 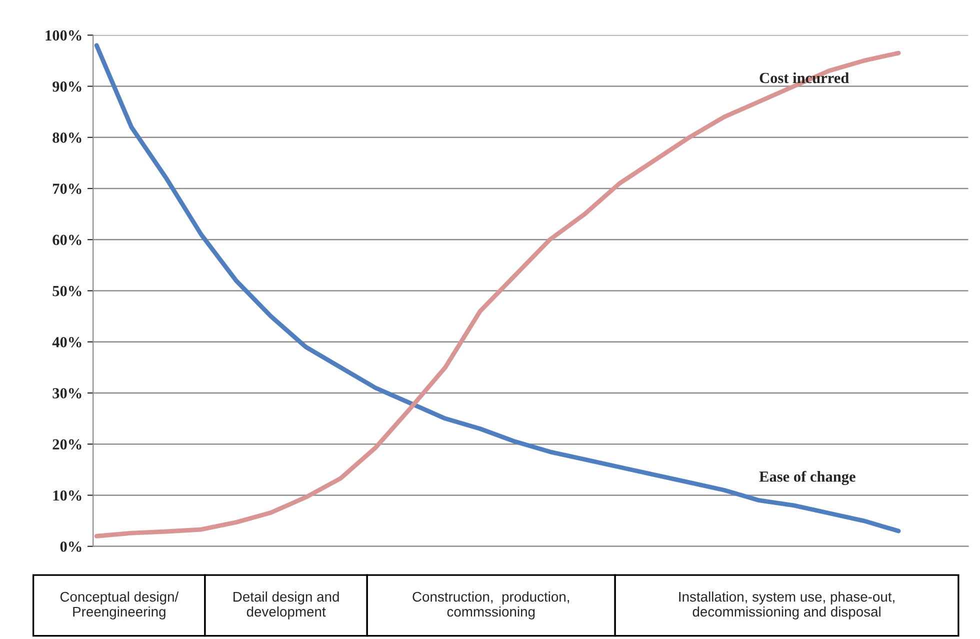 I want to click on text: Conceptual design/ Preengineering, so click(x=119, y=606).